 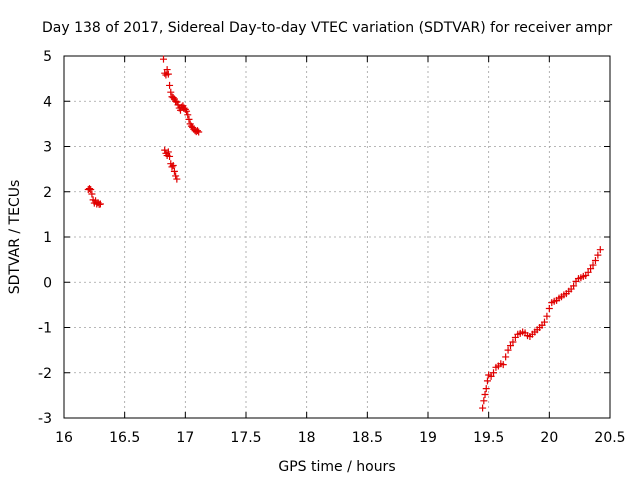 What do you see at coordinates (124, 438) in the screenshot?
I see `x-tick-label: 16.5` at bounding box center [124, 438].